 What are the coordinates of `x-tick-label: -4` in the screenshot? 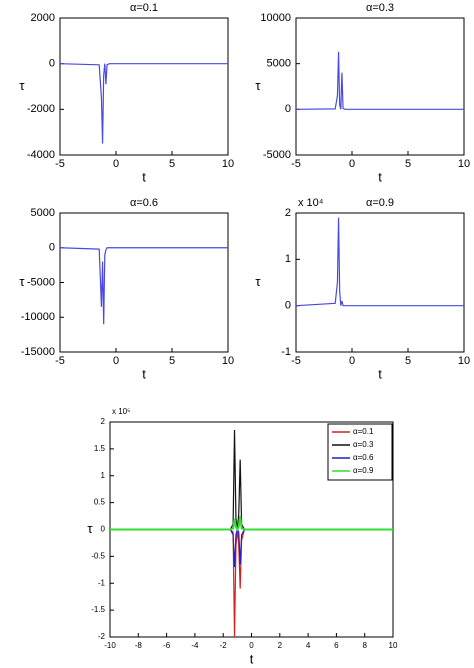 It's located at (195, 645).